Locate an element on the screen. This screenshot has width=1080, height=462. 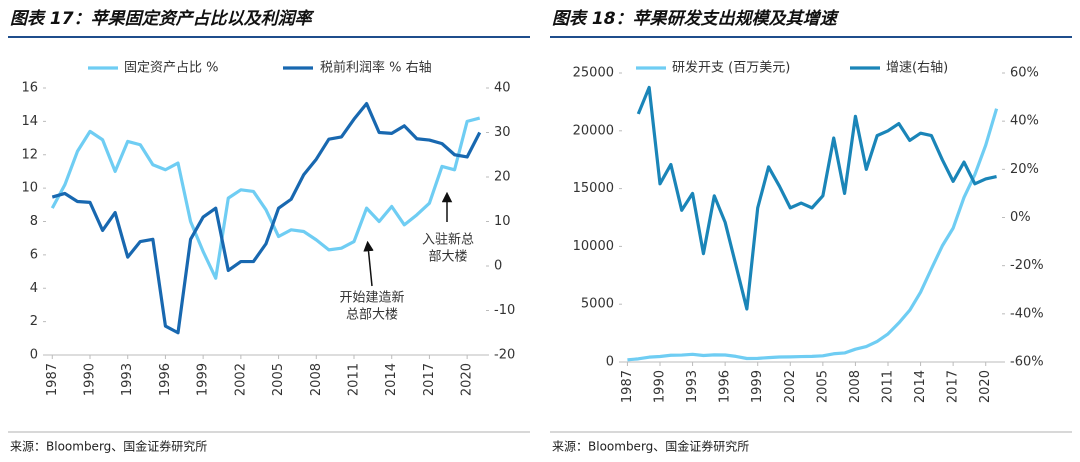
y2-tick-label: 20% is located at coordinates (1024, 169).